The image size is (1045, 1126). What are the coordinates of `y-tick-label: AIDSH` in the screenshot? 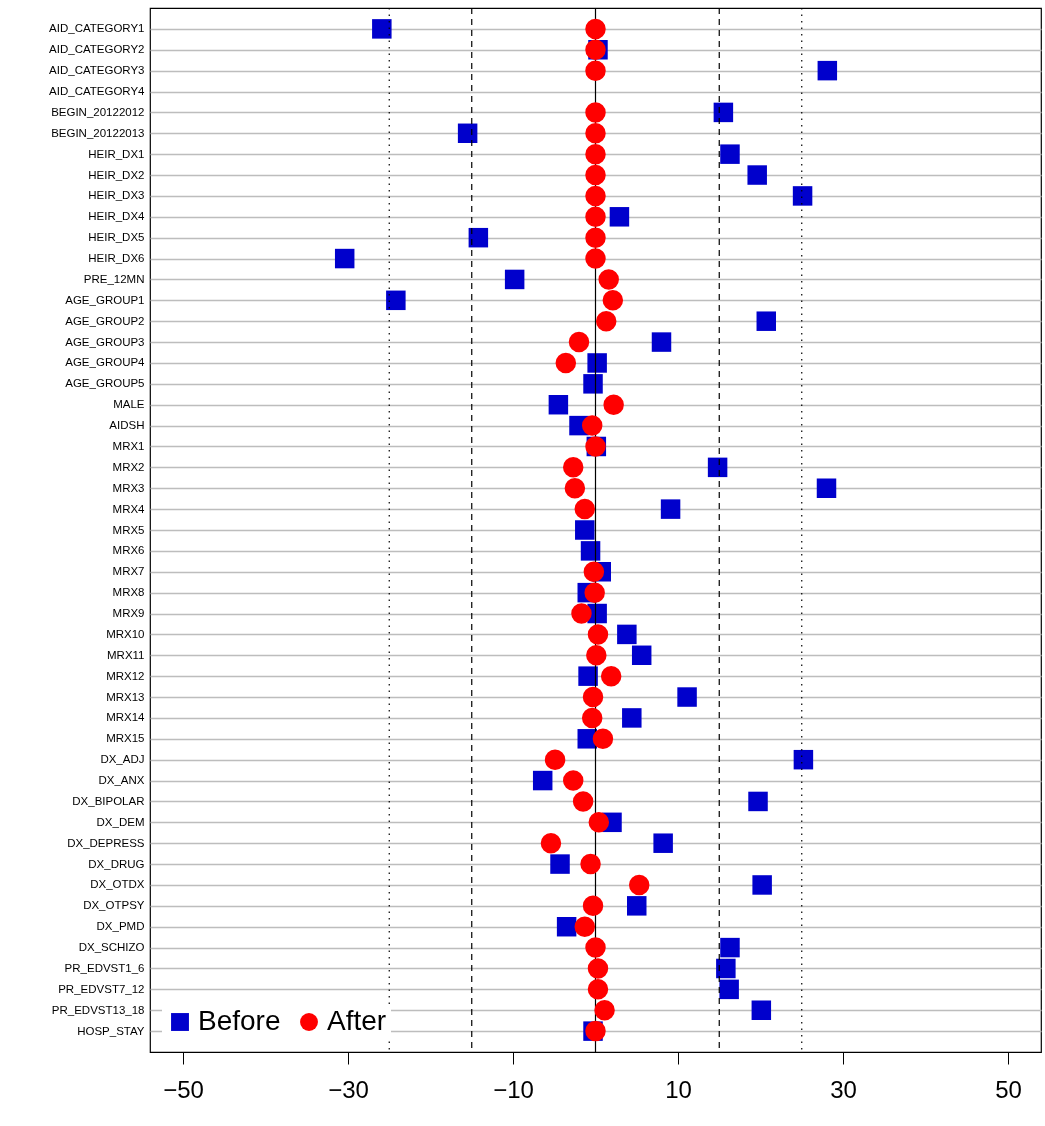 It's located at (127, 425).